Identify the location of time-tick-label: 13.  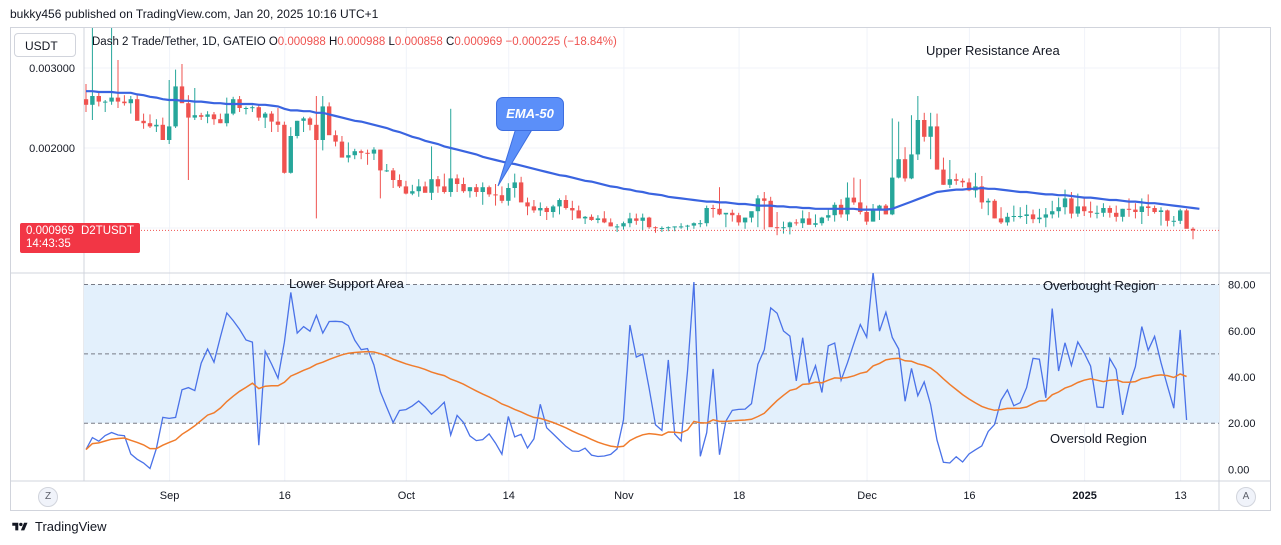
(1180, 496).